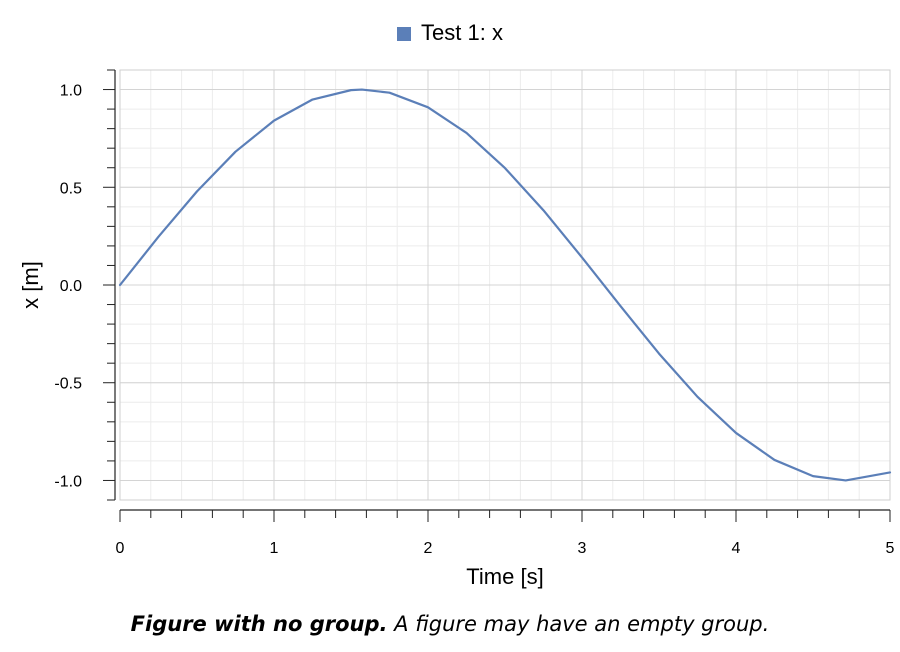 The height and width of the screenshot is (652, 900). I want to click on y-tick-label: -1.0, so click(68, 481).